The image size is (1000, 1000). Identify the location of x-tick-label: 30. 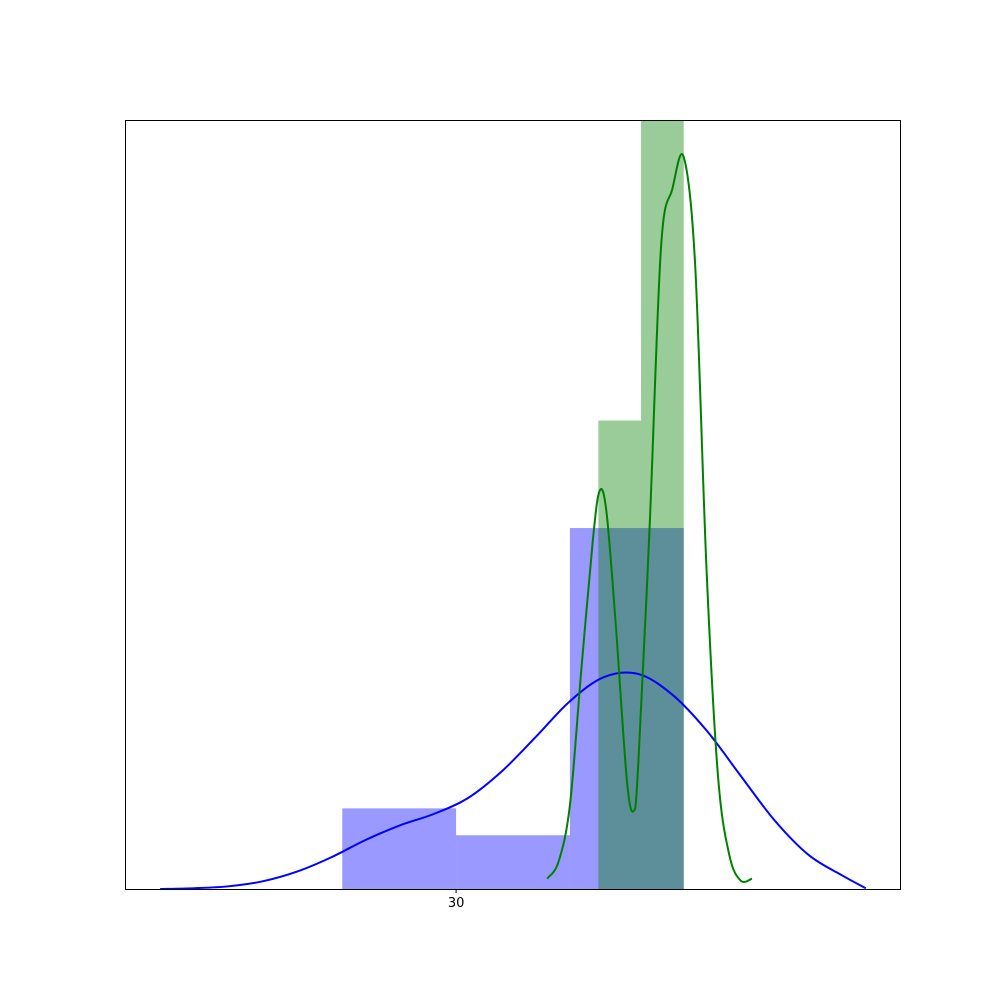
(456, 903).